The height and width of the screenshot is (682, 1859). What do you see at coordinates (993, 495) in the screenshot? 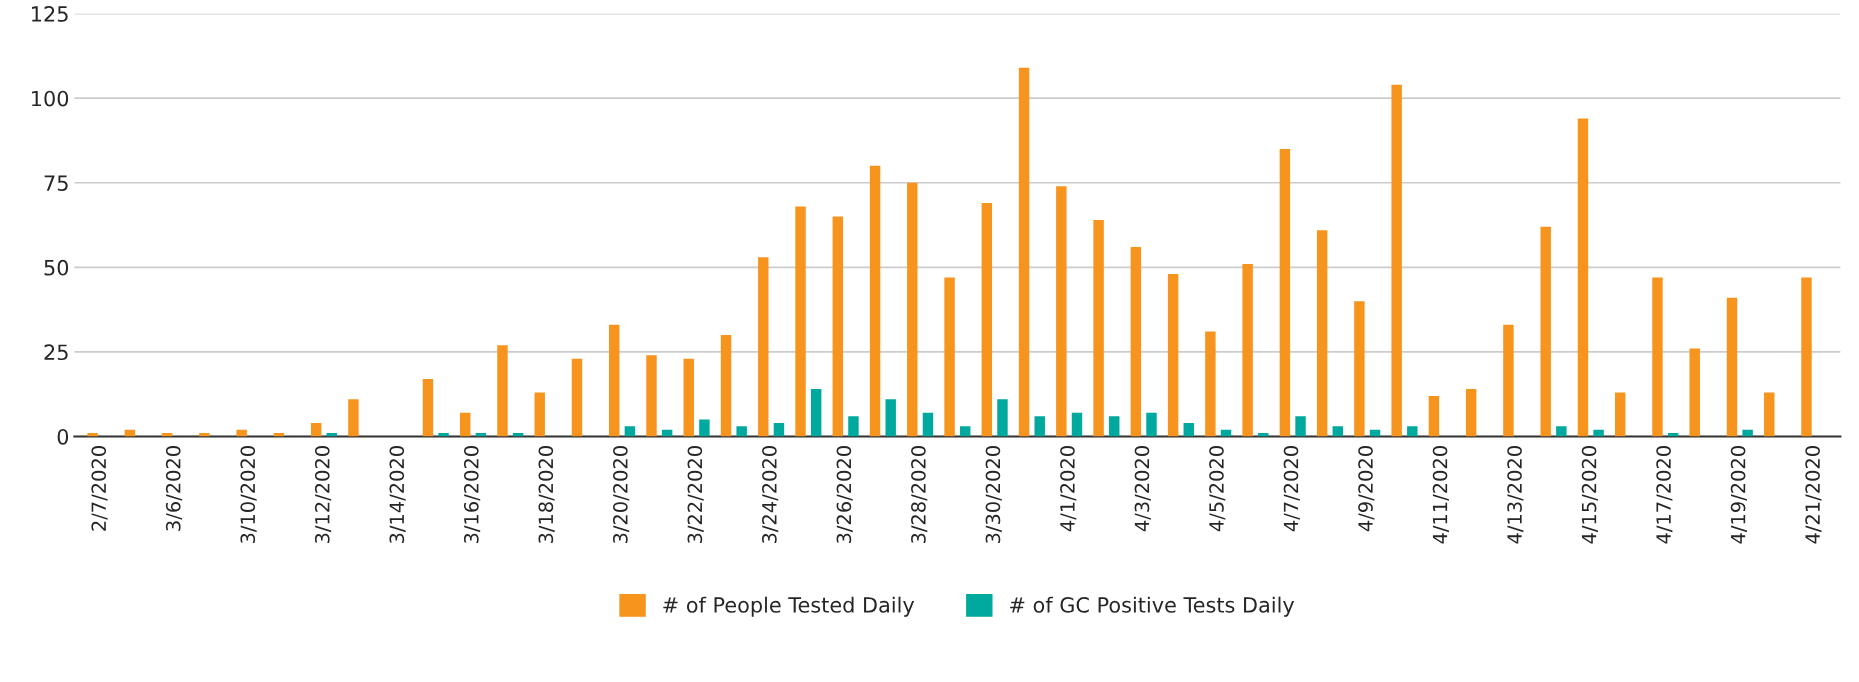
I see `x-tick-label: 3/30/2020` at bounding box center [993, 495].